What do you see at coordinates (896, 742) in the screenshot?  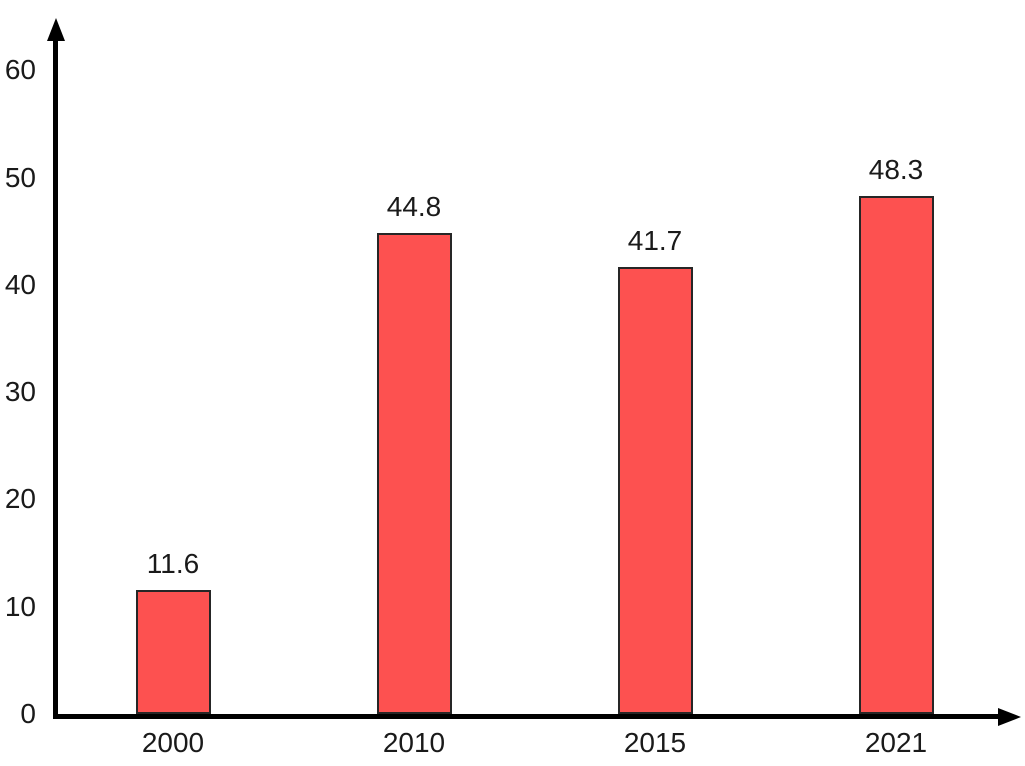 I see `x-tick-label: 2021` at bounding box center [896, 742].